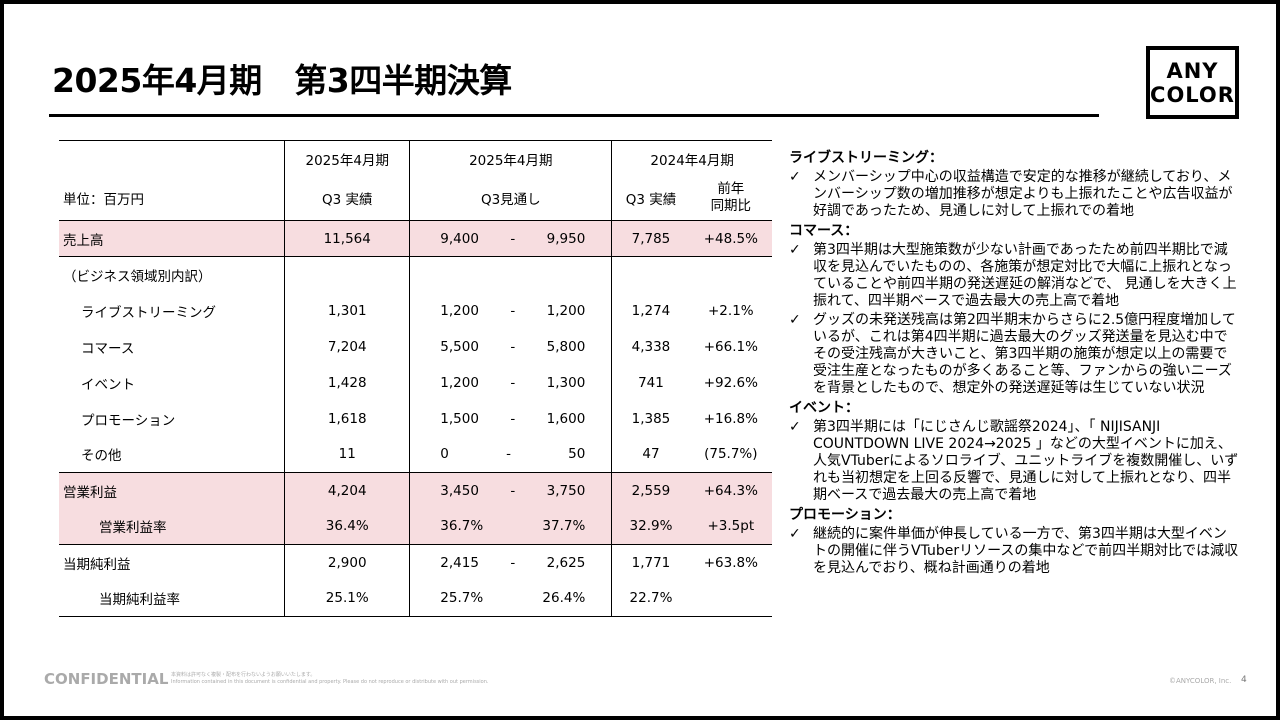 This screenshot has width=1280, height=720. I want to click on page-title: 2025年4月期 第3四半期決算, so click(282, 80).